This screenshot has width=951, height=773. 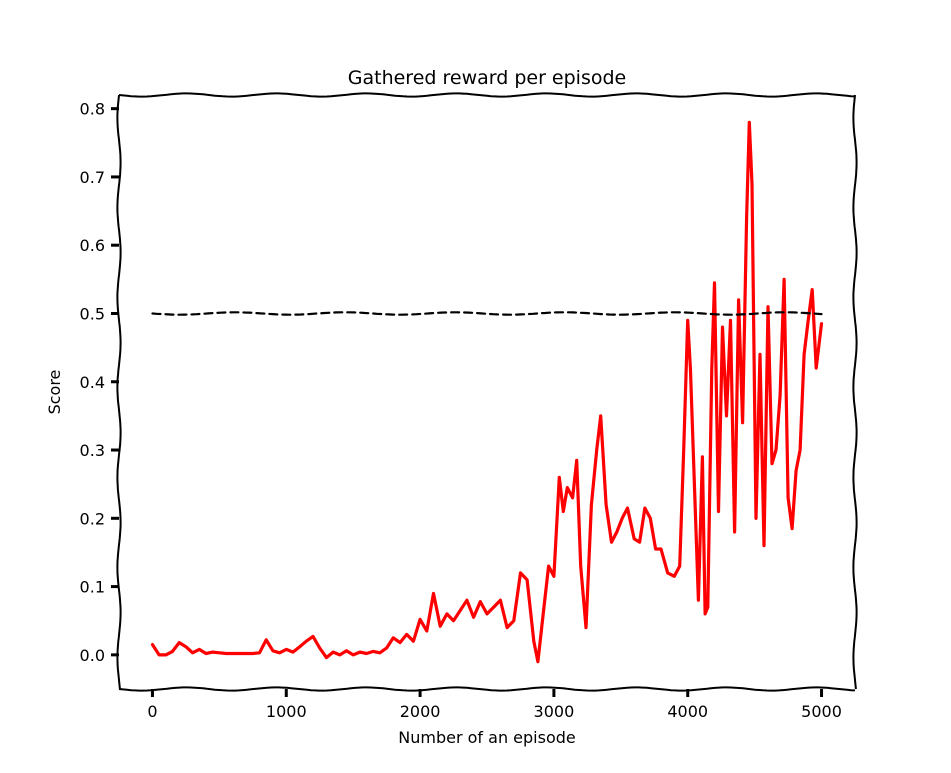 I want to click on x-tick-label: 2000, so click(x=420, y=711).